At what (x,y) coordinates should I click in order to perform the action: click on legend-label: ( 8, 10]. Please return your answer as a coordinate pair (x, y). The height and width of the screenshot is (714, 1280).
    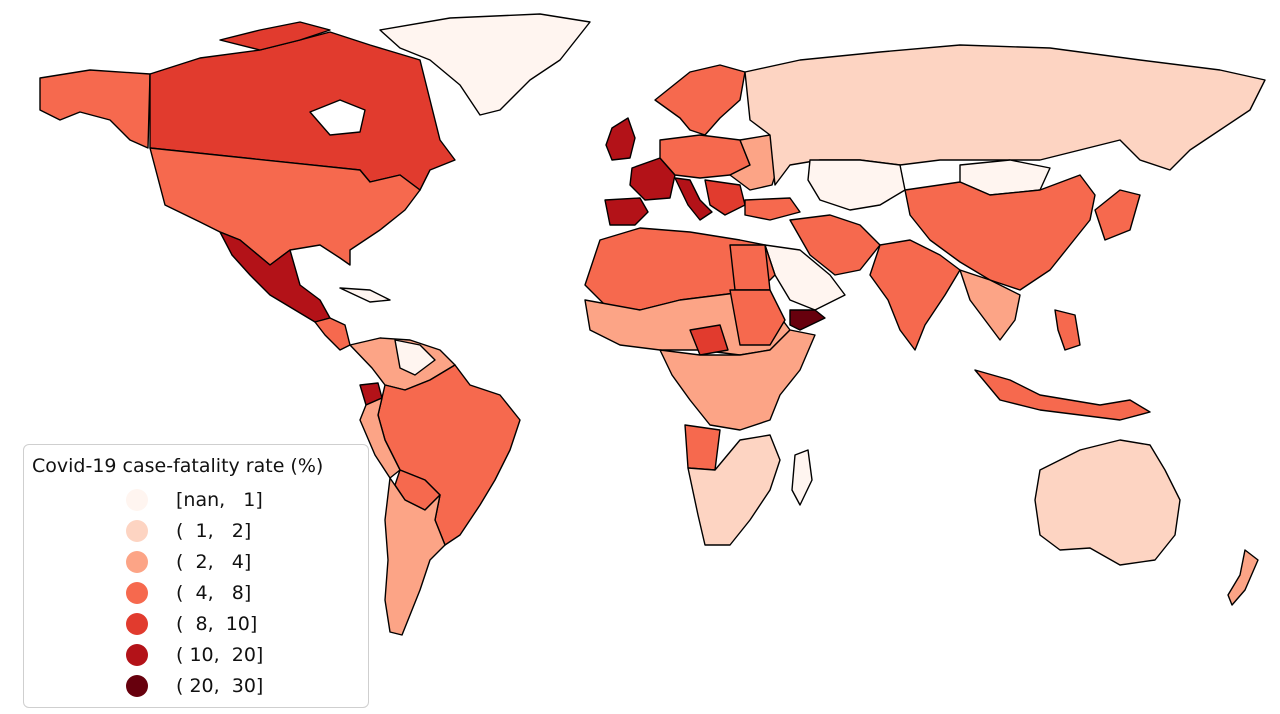
    Looking at the image, I should click on (217, 624).